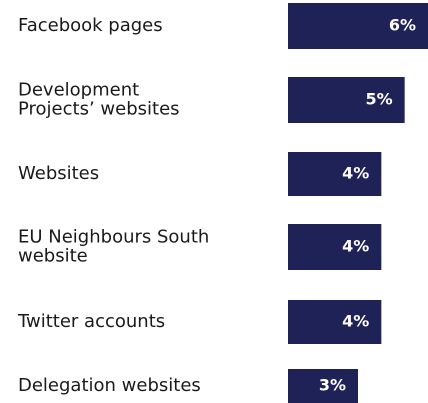 This screenshot has height=403, width=428. What do you see at coordinates (91, 321) in the screenshot?
I see `category-label: Twitter accounts` at bounding box center [91, 321].